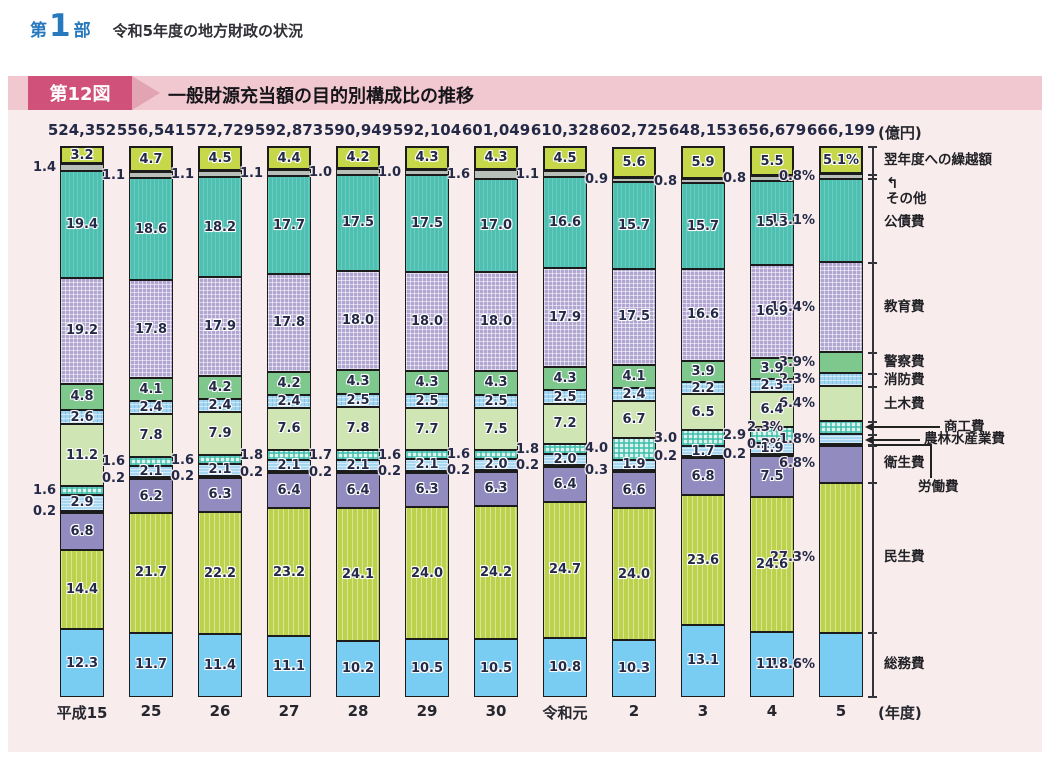 Image resolution: width=1050 pixels, height=766 pixels. What do you see at coordinates (634, 574) in the screenshot?
I see `segment-minsei: 24.0` at bounding box center [634, 574].